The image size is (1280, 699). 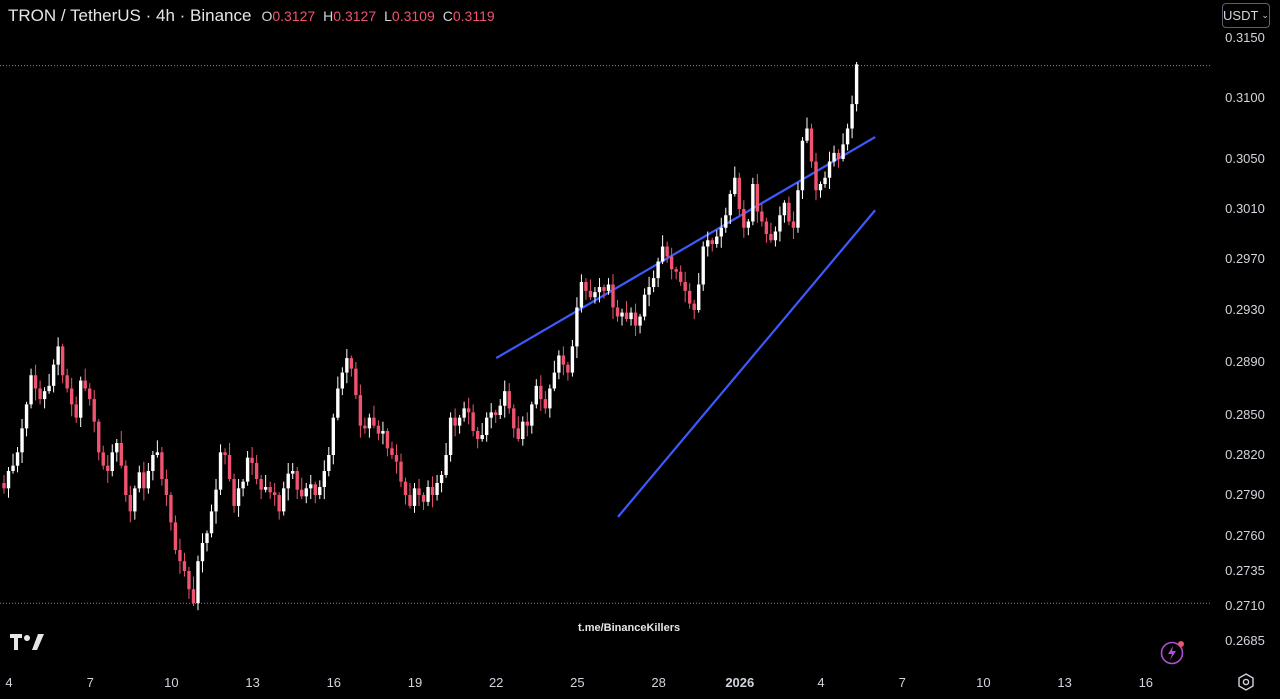 What do you see at coordinates (468, 16) in the screenshot?
I see `ohlc-close: C0.3119` at bounding box center [468, 16].